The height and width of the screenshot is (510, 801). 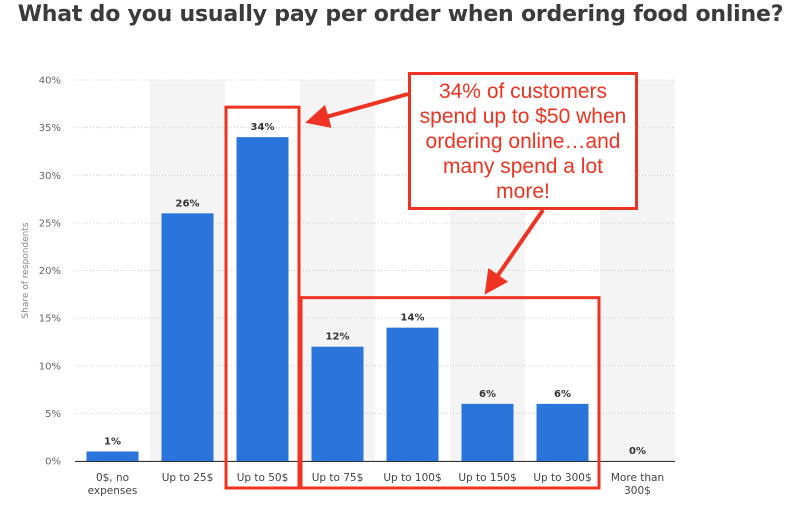 What do you see at coordinates (50, 176) in the screenshot?
I see `y-tick-label: 30%` at bounding box center [50, 176].